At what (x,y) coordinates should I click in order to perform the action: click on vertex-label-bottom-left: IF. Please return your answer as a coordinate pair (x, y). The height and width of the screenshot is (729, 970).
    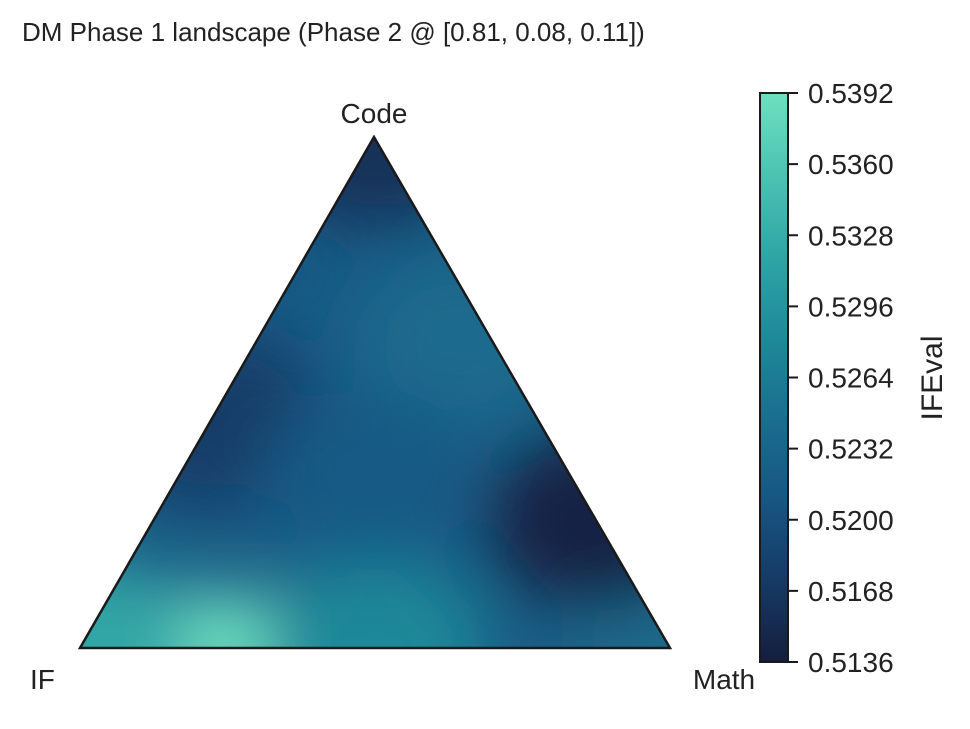
    Looking at the image, I should click on (42, 679).